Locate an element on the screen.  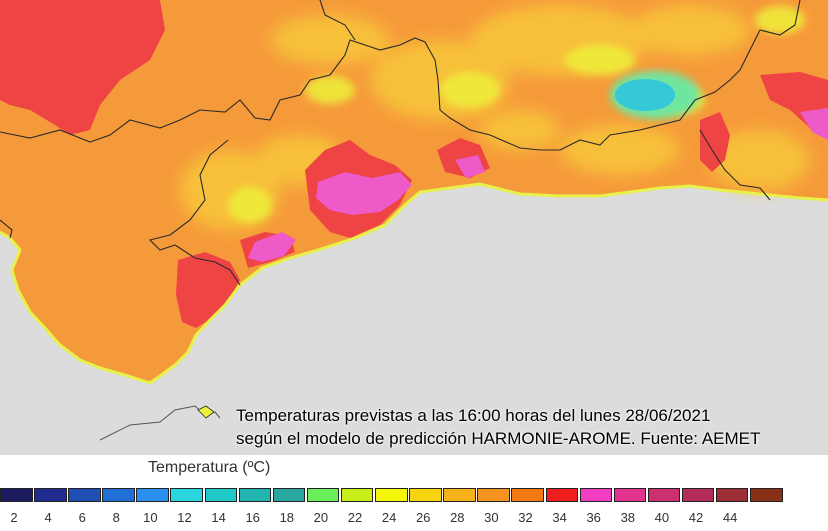
legend-tick-label: 38 is located at coordinates (628, 517).